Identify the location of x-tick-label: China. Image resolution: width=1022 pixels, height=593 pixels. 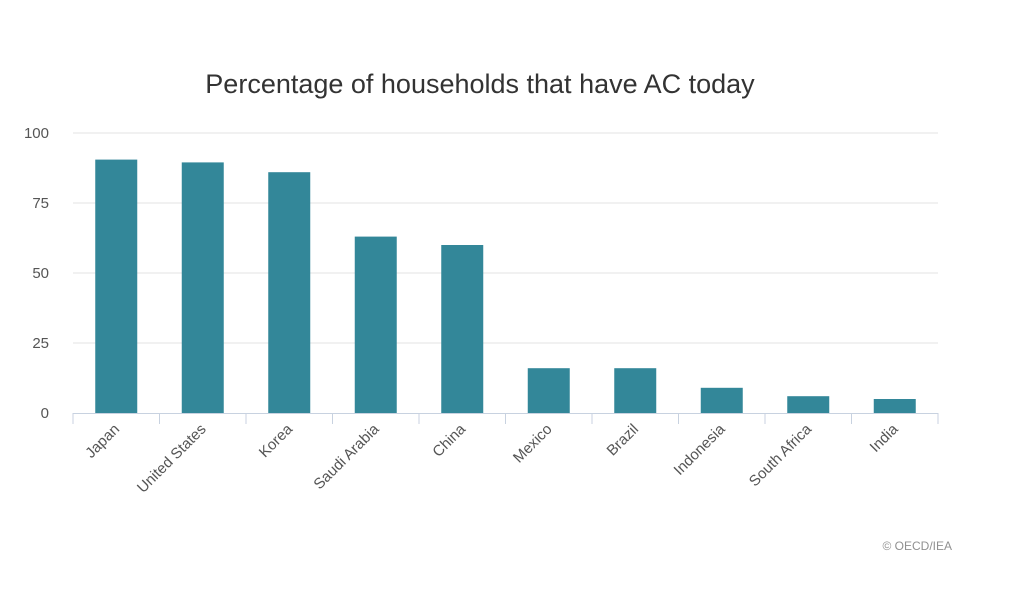
(449, 440).